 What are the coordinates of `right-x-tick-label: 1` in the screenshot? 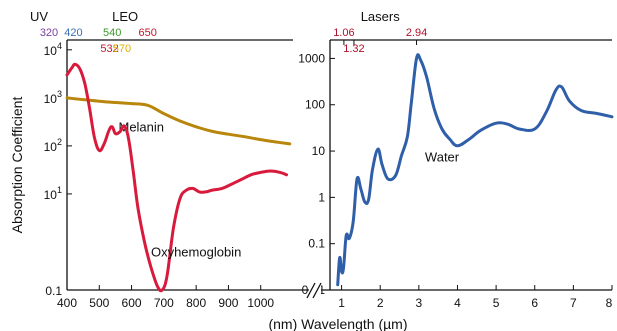 It's located at (341, 303).